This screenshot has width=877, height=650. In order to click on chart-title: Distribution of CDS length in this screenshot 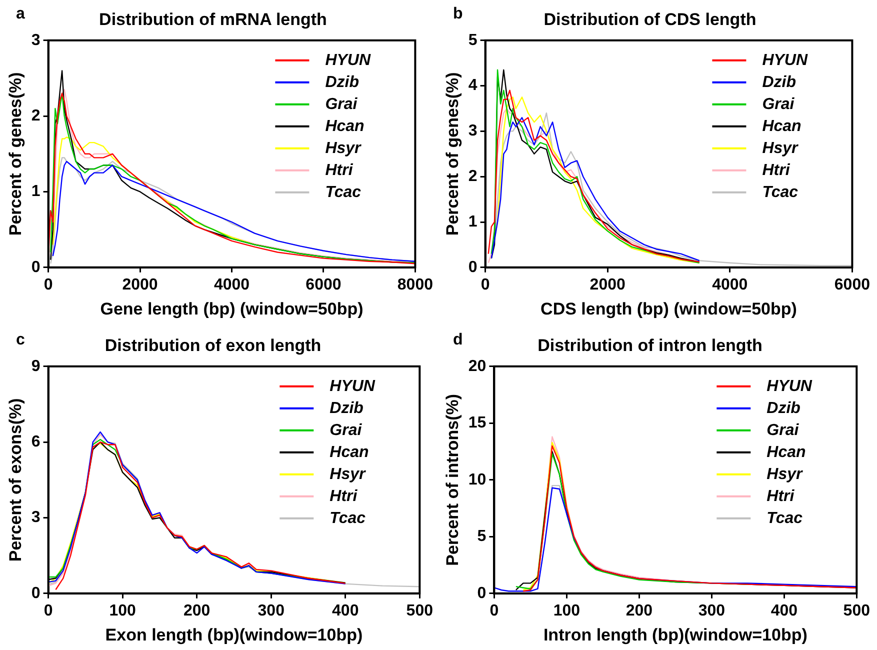, I will do `click(650, 19)`.